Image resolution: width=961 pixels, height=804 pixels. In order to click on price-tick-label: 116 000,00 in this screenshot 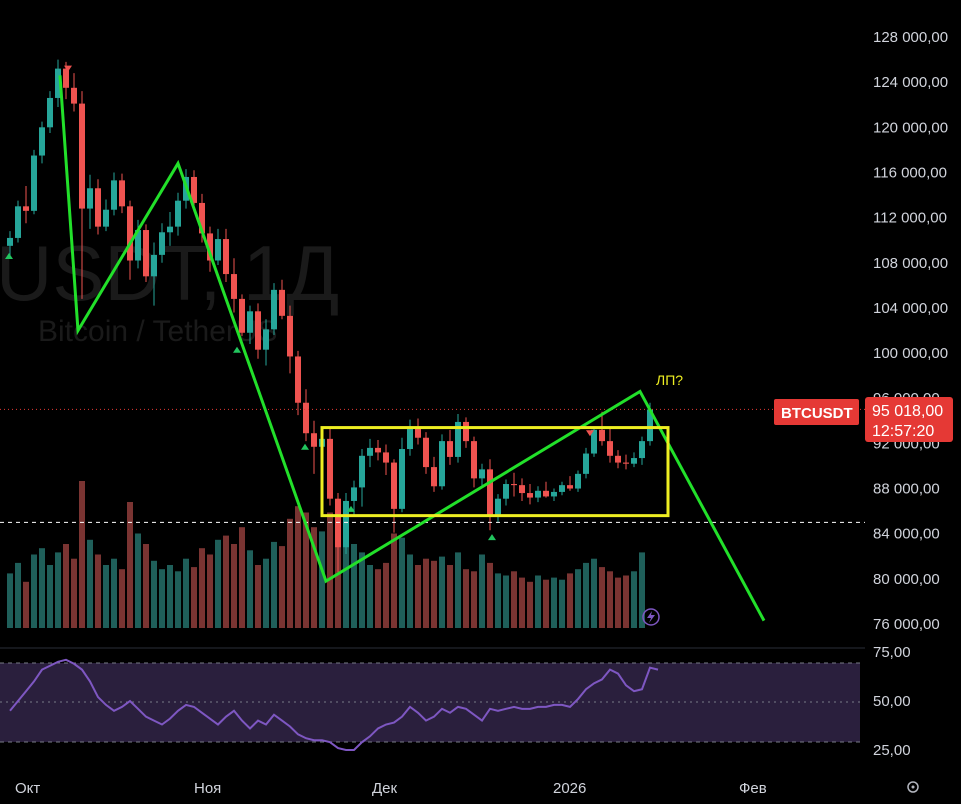, I will do `click(910, 172)`.